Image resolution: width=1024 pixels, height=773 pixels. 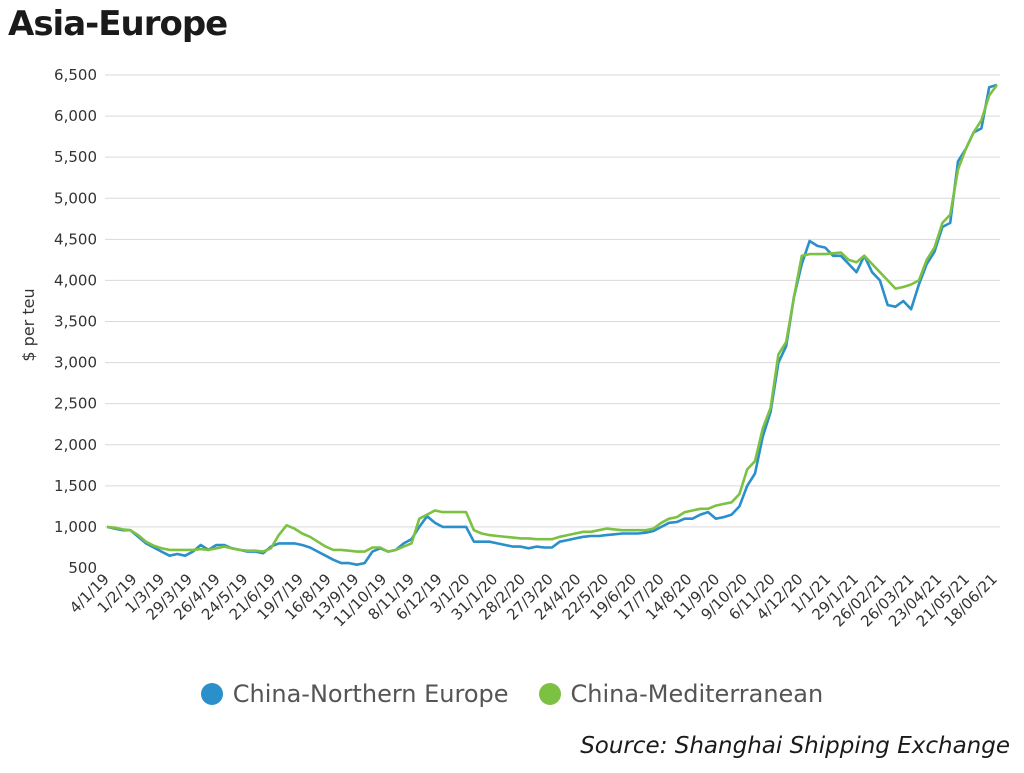 What do you see at coordinates (697, 694) in the screenshot?
I see `legend-label-mediterranean: China-Mediterranean` at bounding box center [697, 694].